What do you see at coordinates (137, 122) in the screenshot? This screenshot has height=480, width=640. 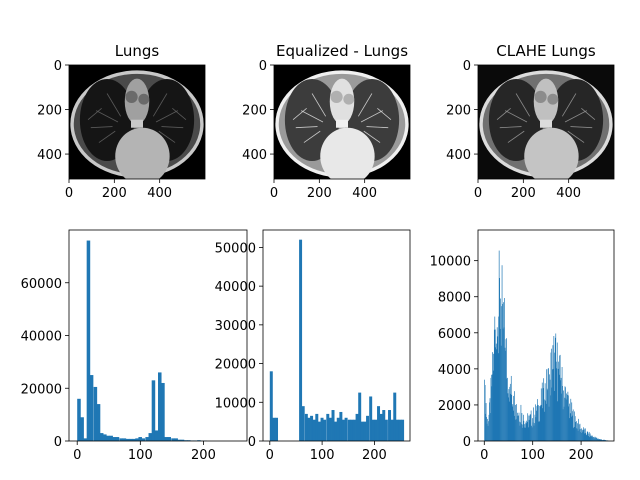 I see `axes-frame` at bounding box center [137, 122].